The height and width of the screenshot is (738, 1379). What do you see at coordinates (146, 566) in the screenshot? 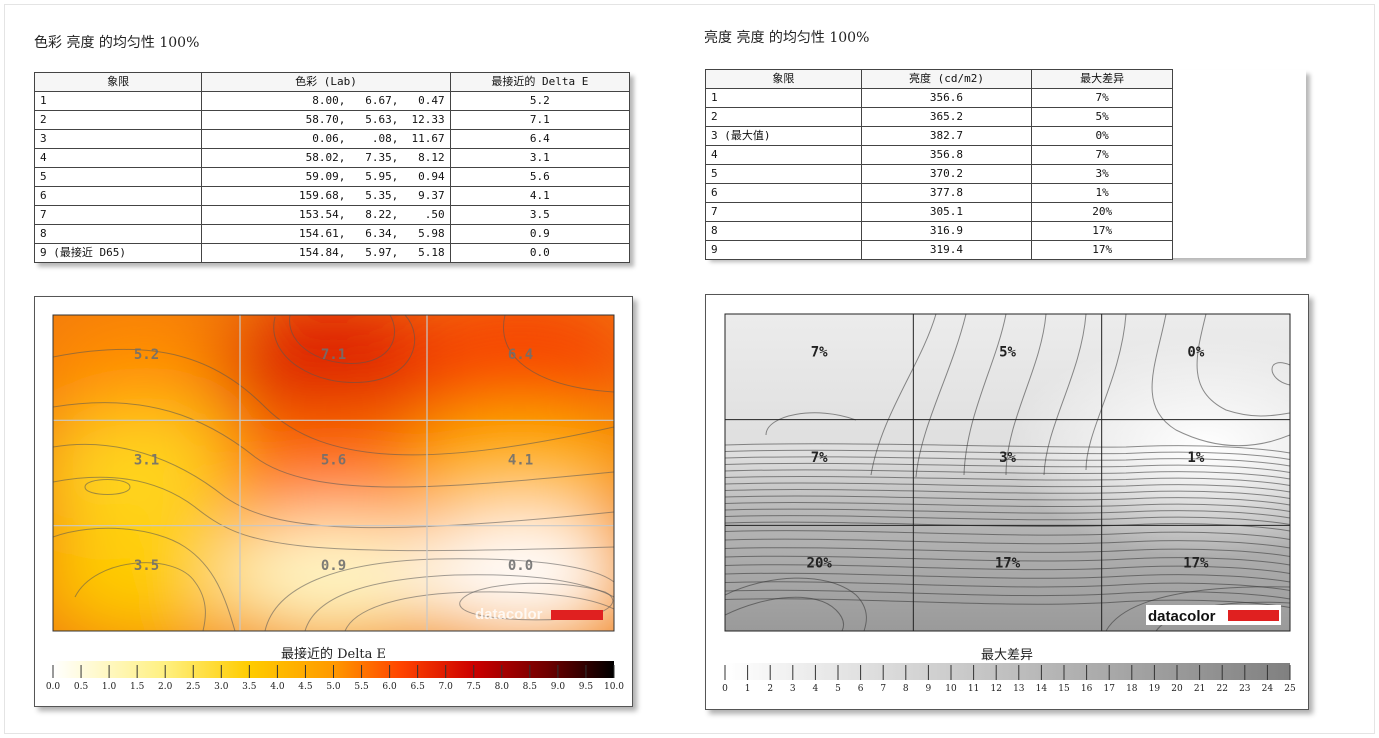
I see `cell-value-label: 3.5` at bounding box center [146, 566].